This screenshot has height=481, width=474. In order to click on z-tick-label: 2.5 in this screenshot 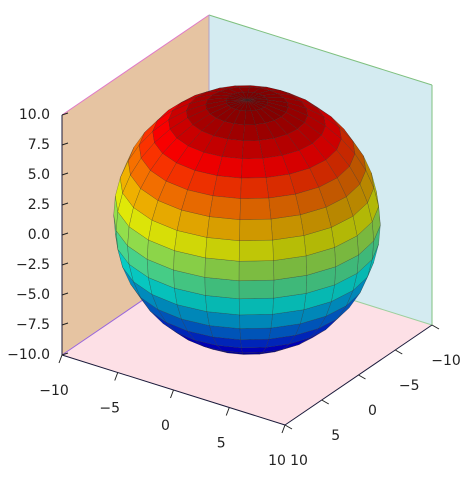, I will do `click(39, 205)`.